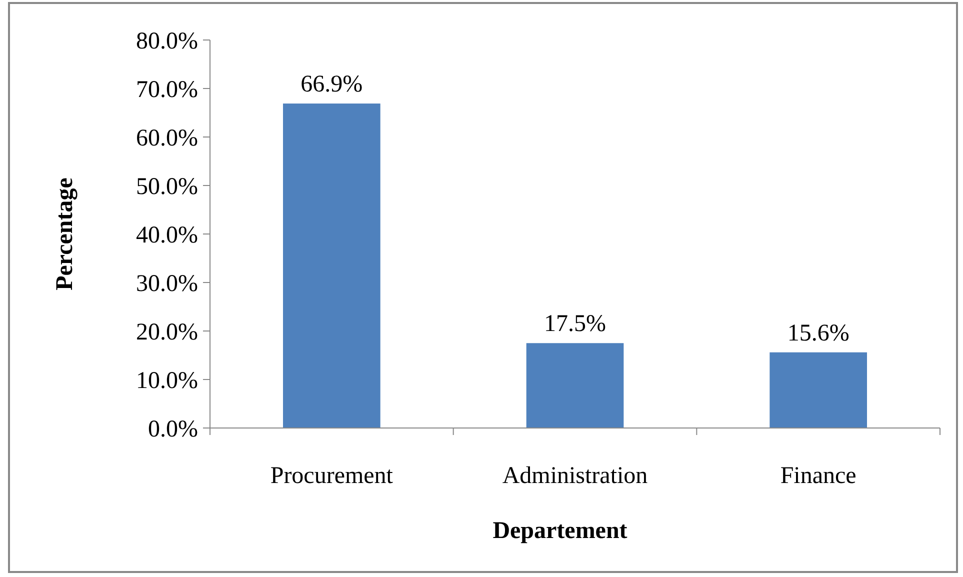  What do you see at coordinates (818, 476) in the screenshot?
I see `x-tick-label: Finance` at bounding box center [818, 476].